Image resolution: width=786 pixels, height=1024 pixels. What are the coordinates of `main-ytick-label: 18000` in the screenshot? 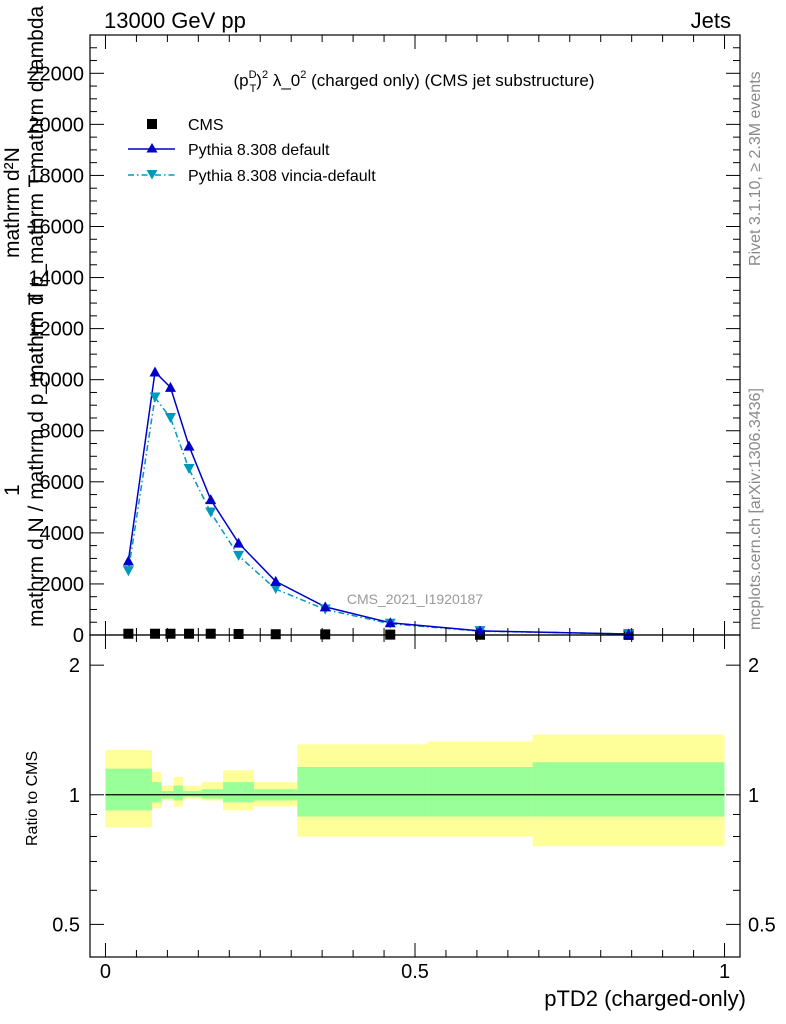 It's located at (56, 176).